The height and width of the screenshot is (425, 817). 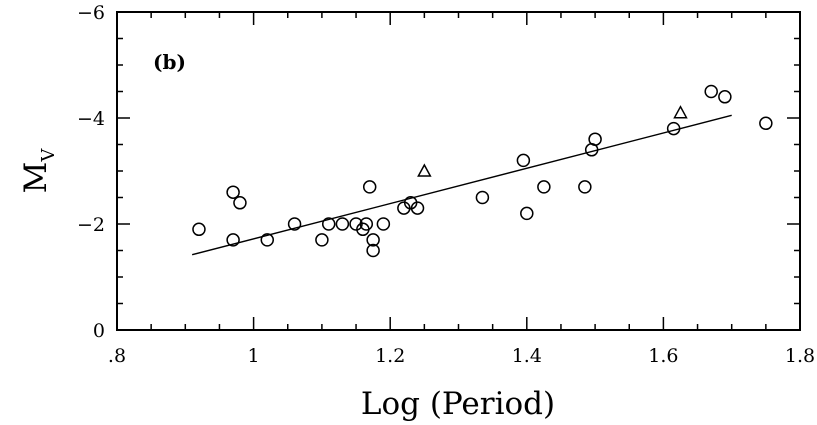 What do you see at coordinates (663, 356) in the screenshot?
I see `x-tick-label: 1.6` at bounding box center [663, 356].